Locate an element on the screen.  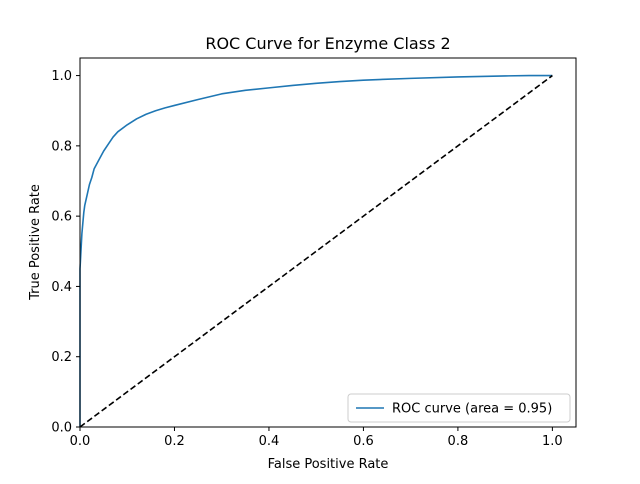
x-tick-label: 0.6 is located at coordinates (363, 441).